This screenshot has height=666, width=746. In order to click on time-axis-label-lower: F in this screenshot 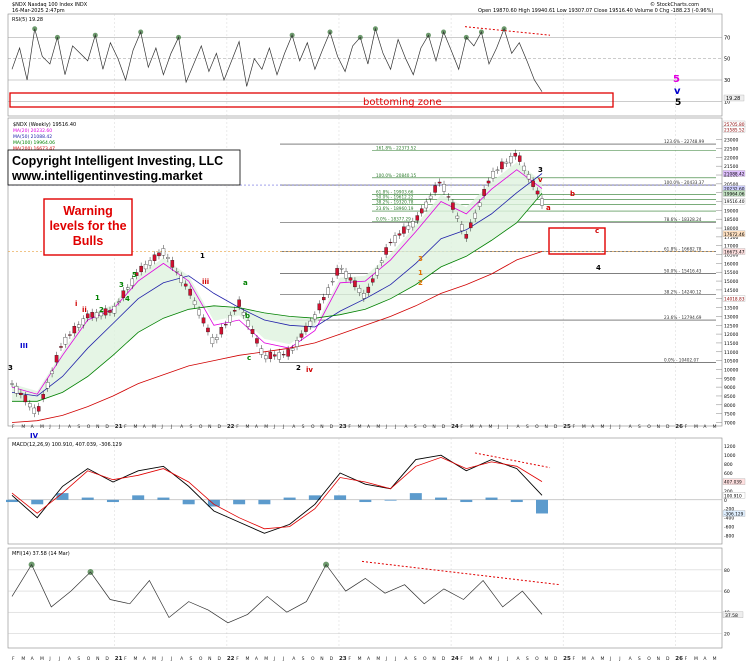, I will do `click(125, 659)`.